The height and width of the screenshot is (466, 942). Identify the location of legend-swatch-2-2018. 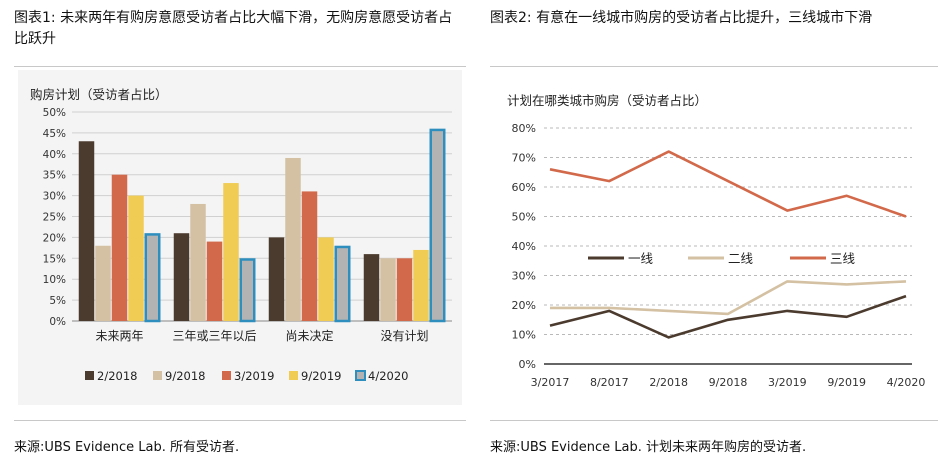
(89, 375).